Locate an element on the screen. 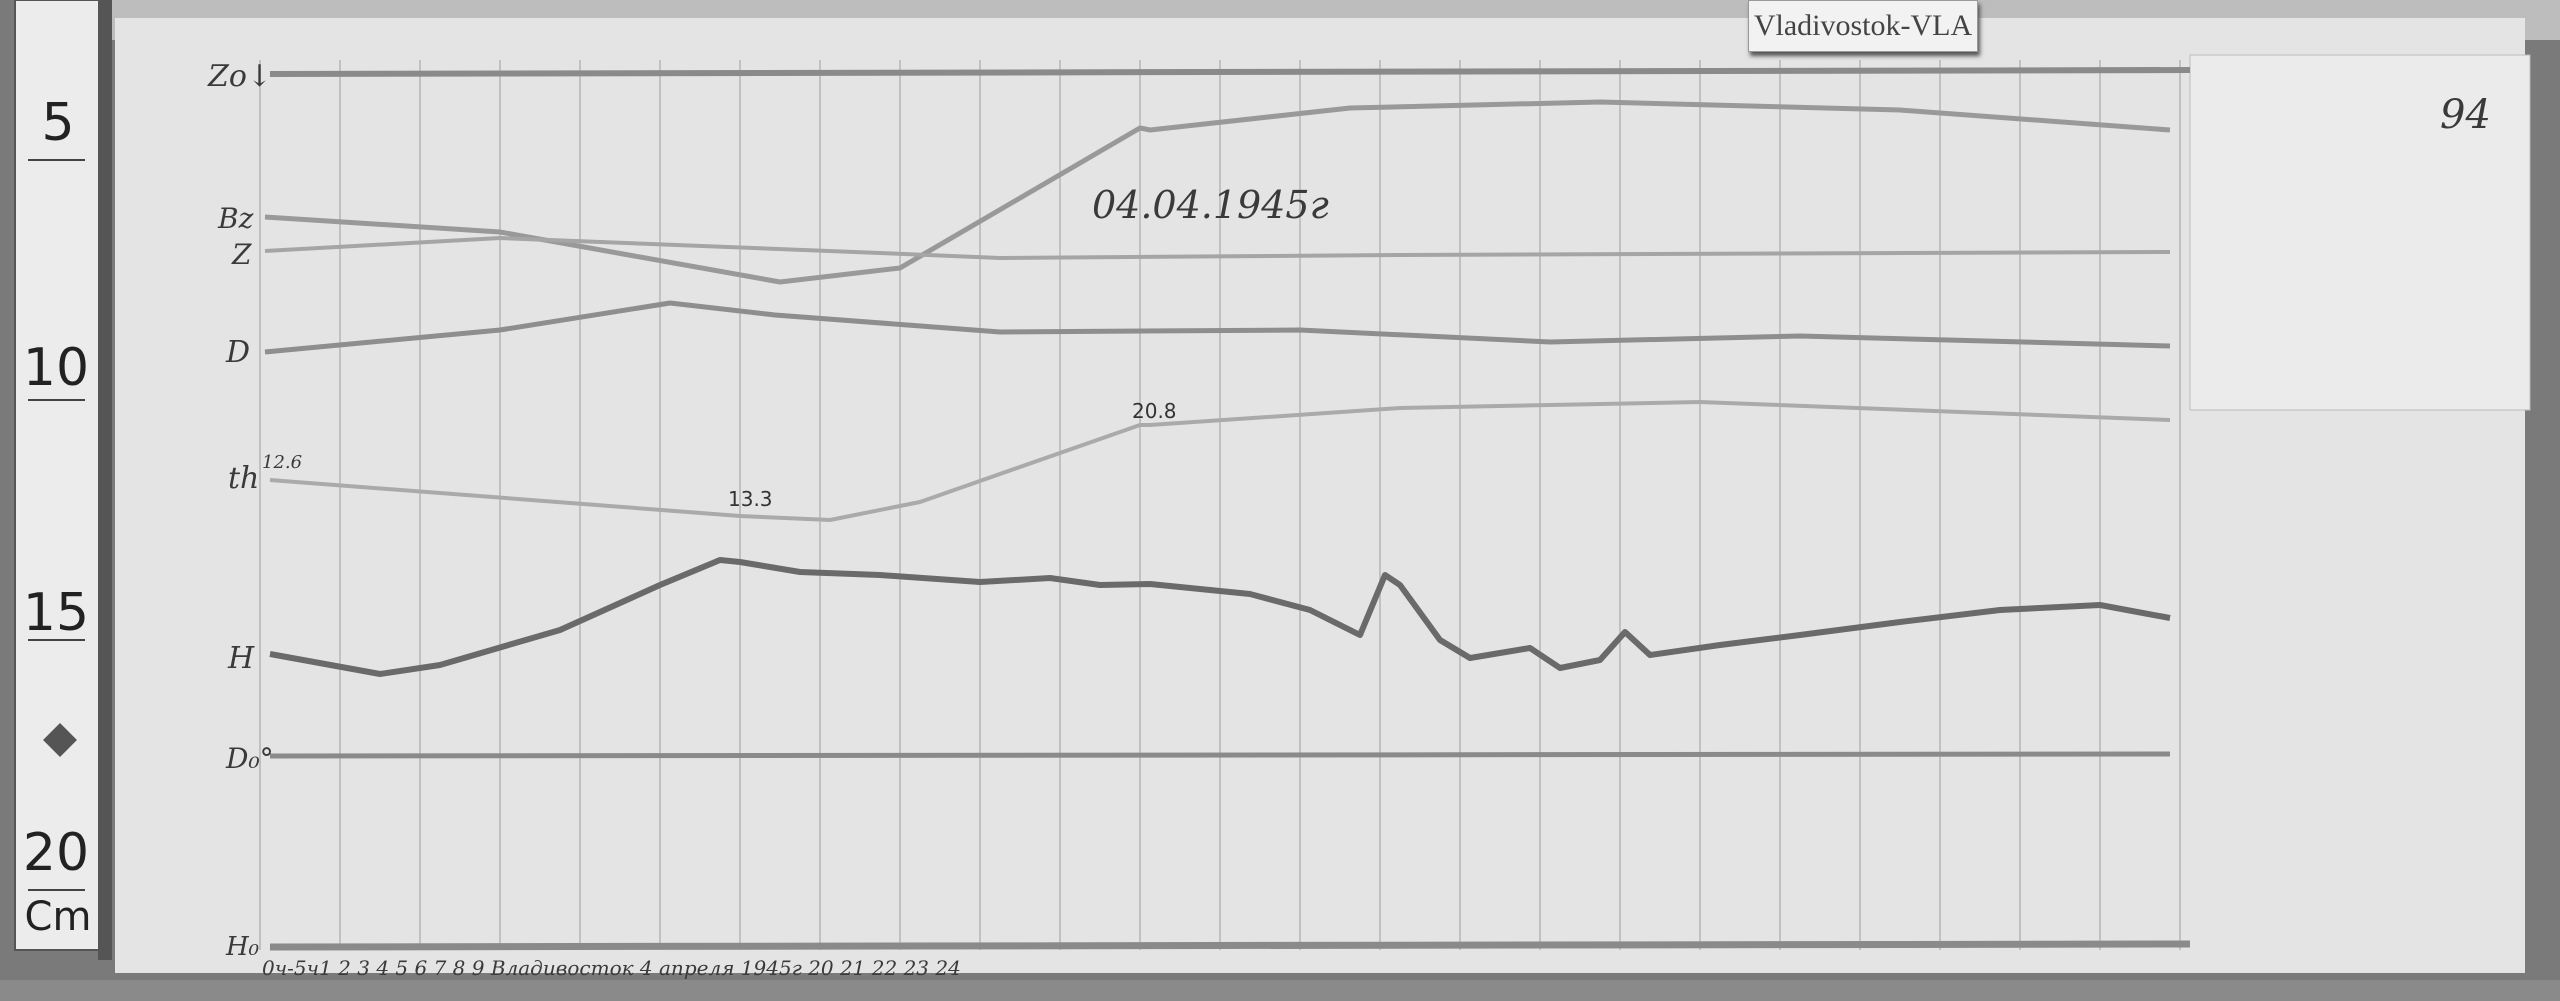 The width and height of the screenshot is (2560, 1001). annotation-th-start: 12.6 is located at coordinates (282, 462).